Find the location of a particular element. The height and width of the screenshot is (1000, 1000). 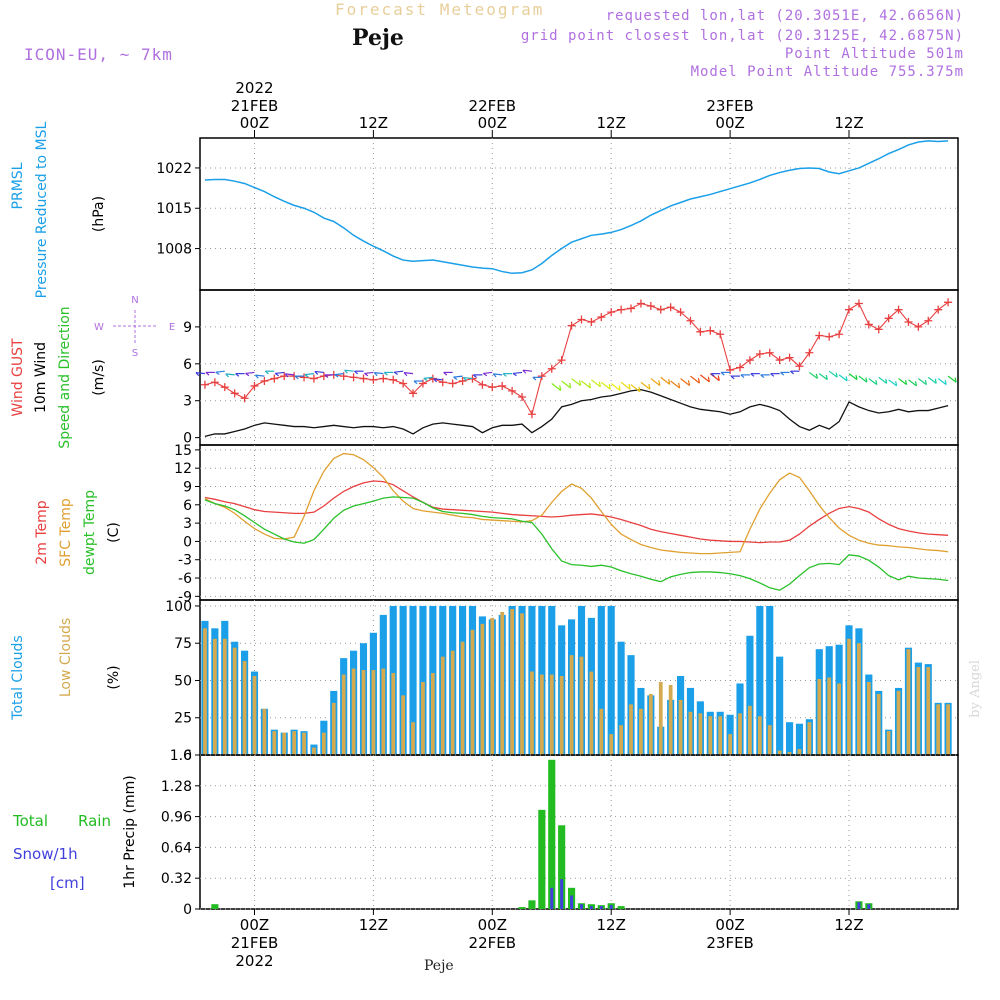

compass-n: N is located at coordinates (134, 300).